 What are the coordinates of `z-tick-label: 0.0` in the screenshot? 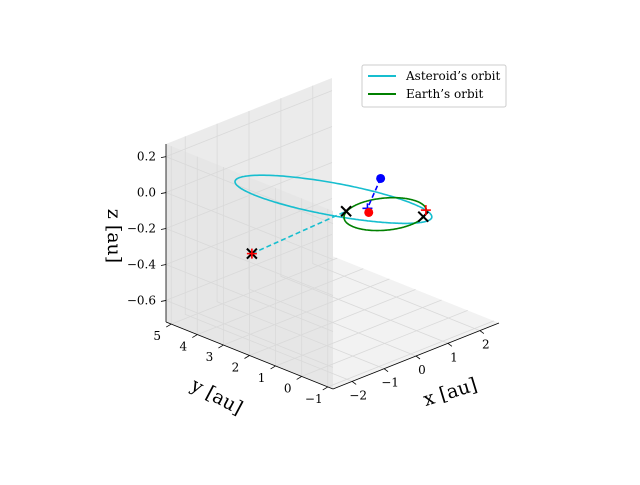 It's located at (146, 193).